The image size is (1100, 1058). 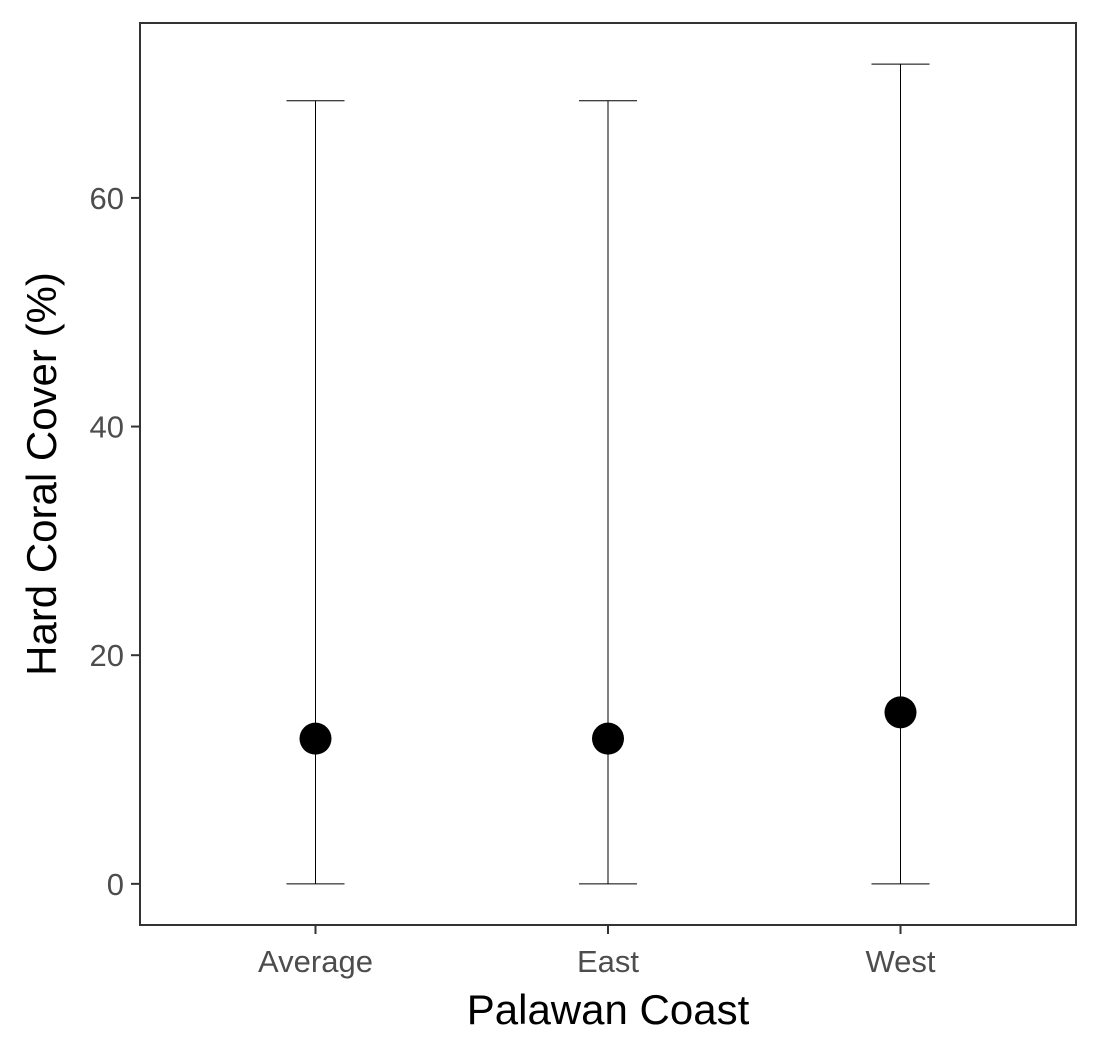 What do you see at coordinates (107, 427) in the screenshot?
I see `y-tick-label: 40` at bounding box center [107, 427].